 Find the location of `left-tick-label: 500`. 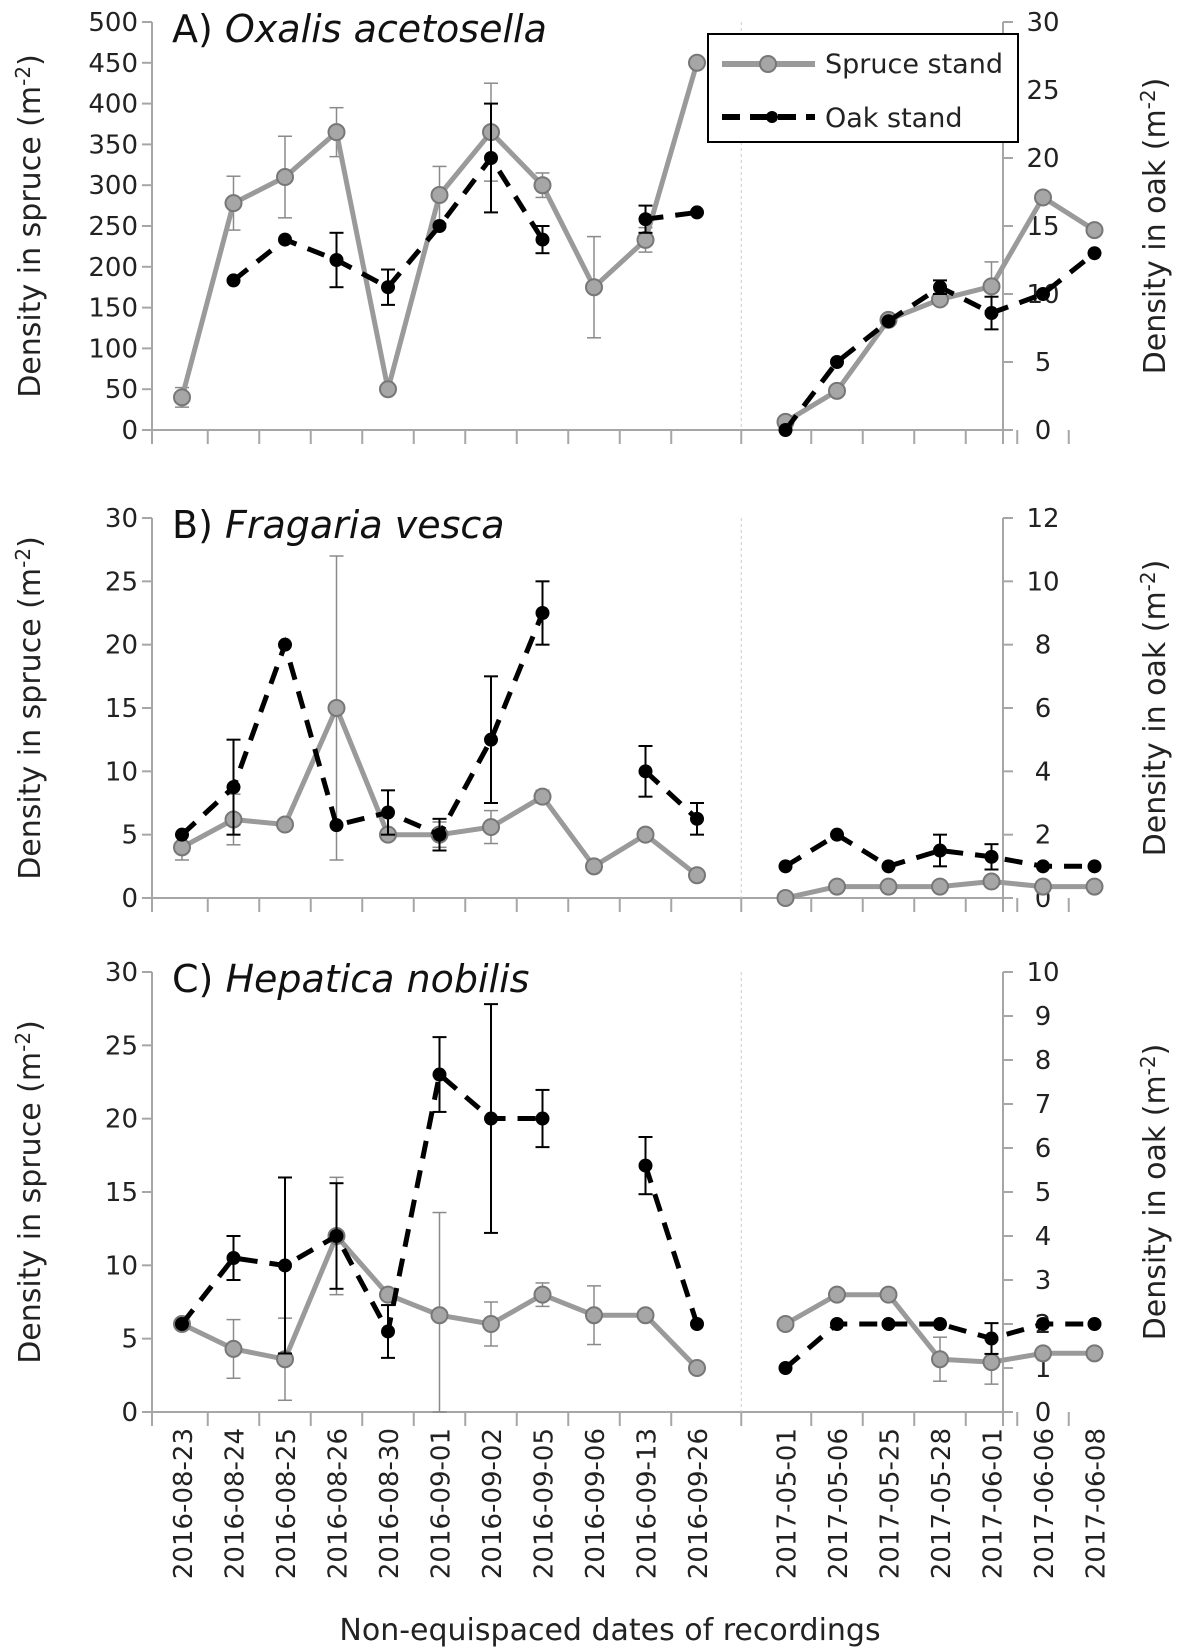

left-tick-label: 500 is located at coordinates (113, 23).